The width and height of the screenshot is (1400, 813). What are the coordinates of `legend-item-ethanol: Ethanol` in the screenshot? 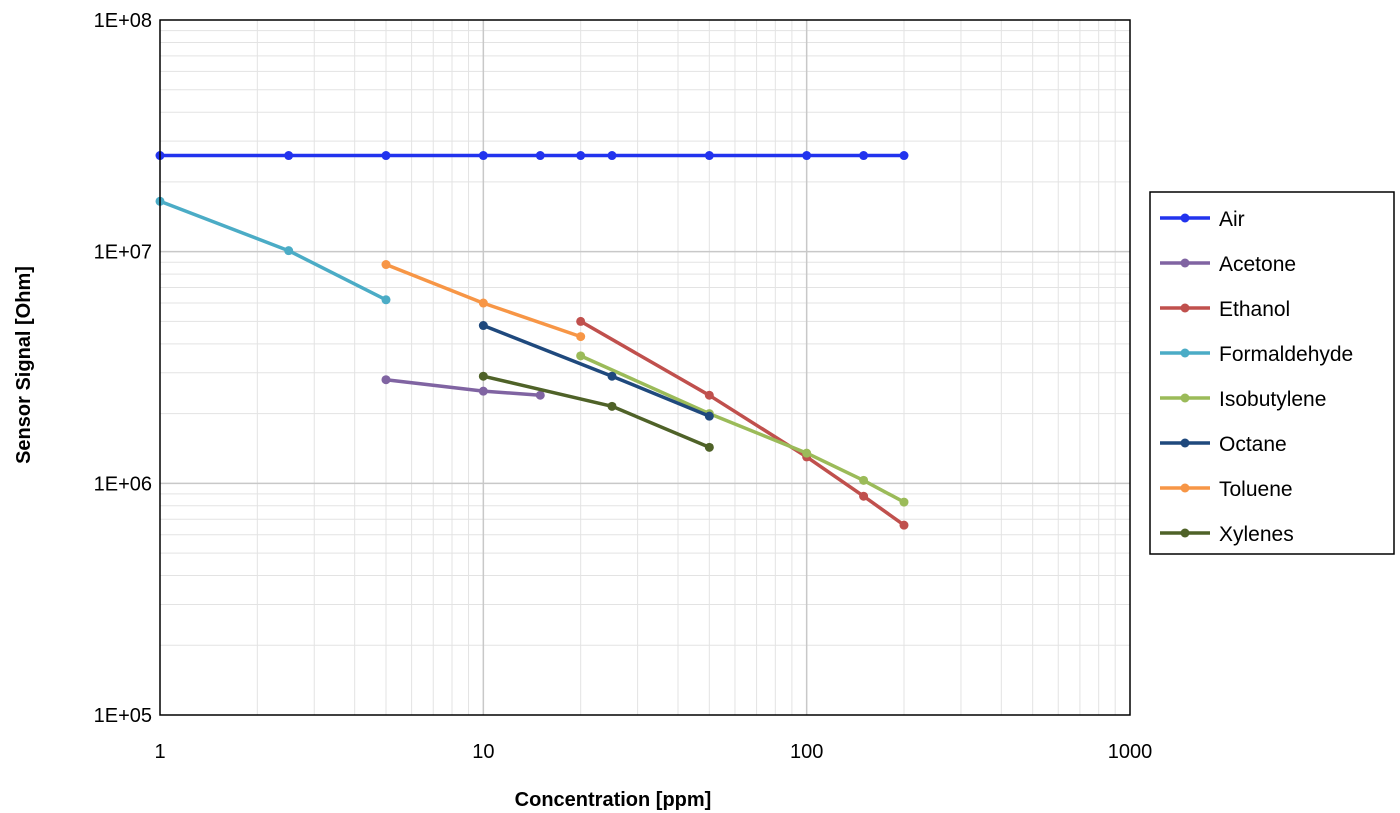 It's located at (1225, 309).